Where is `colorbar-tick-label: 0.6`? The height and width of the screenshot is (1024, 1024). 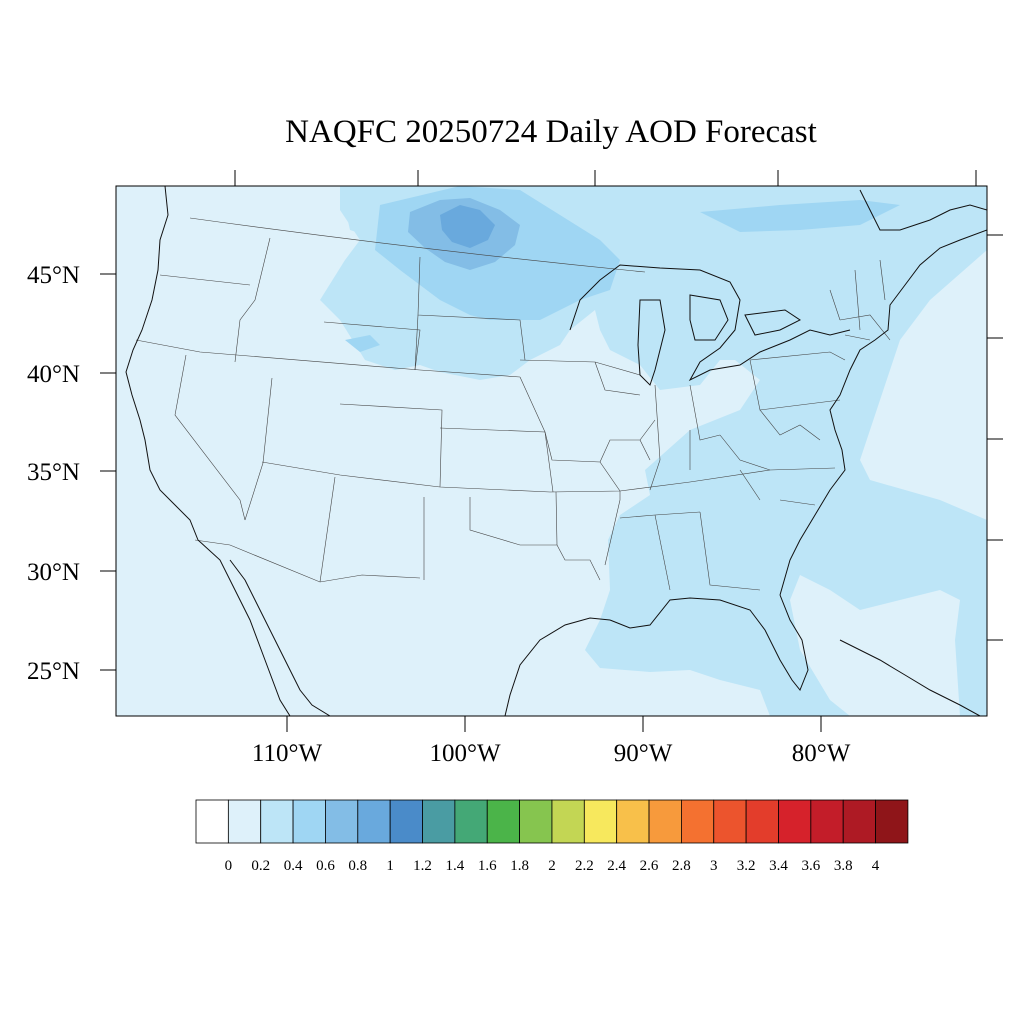
colorbar-tick-label: 0.6 is located at coordinates (325, 866).